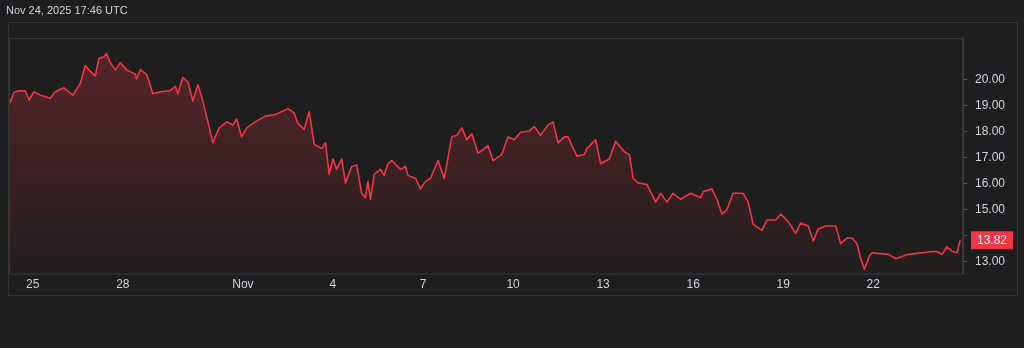 The width and height of the screenshot is (1024, 348). What do you see at coordinates (990, 182) in the screenshot?
I see `y-tick-label: 16.00` at bounding box center [990, 182].